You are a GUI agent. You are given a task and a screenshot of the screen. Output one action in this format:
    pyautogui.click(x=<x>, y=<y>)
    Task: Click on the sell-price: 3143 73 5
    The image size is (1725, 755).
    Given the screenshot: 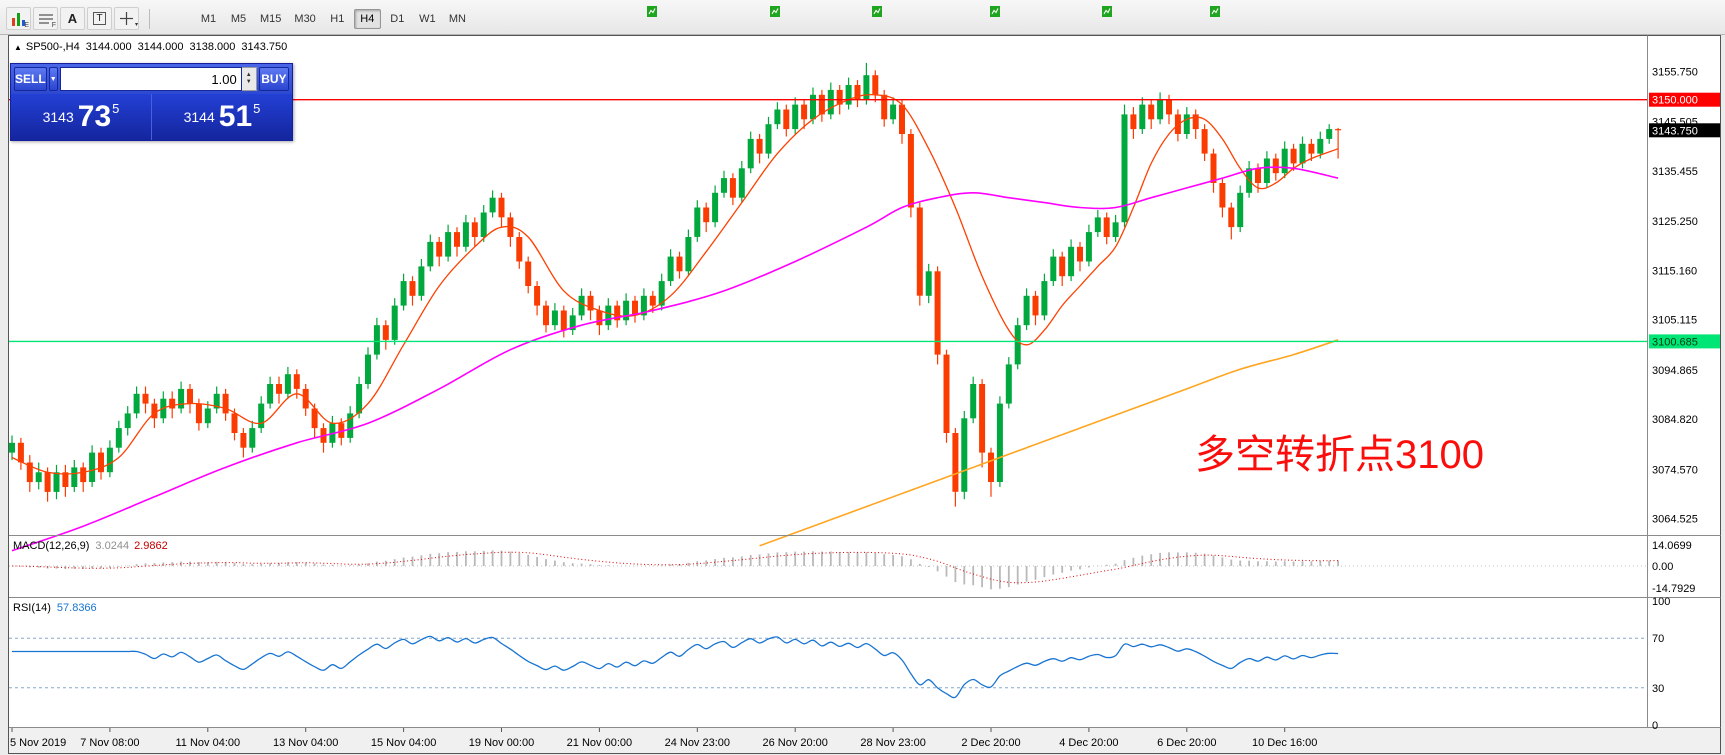 What is the action you would take?
    pyautogui.click(x=81, y=116)
    